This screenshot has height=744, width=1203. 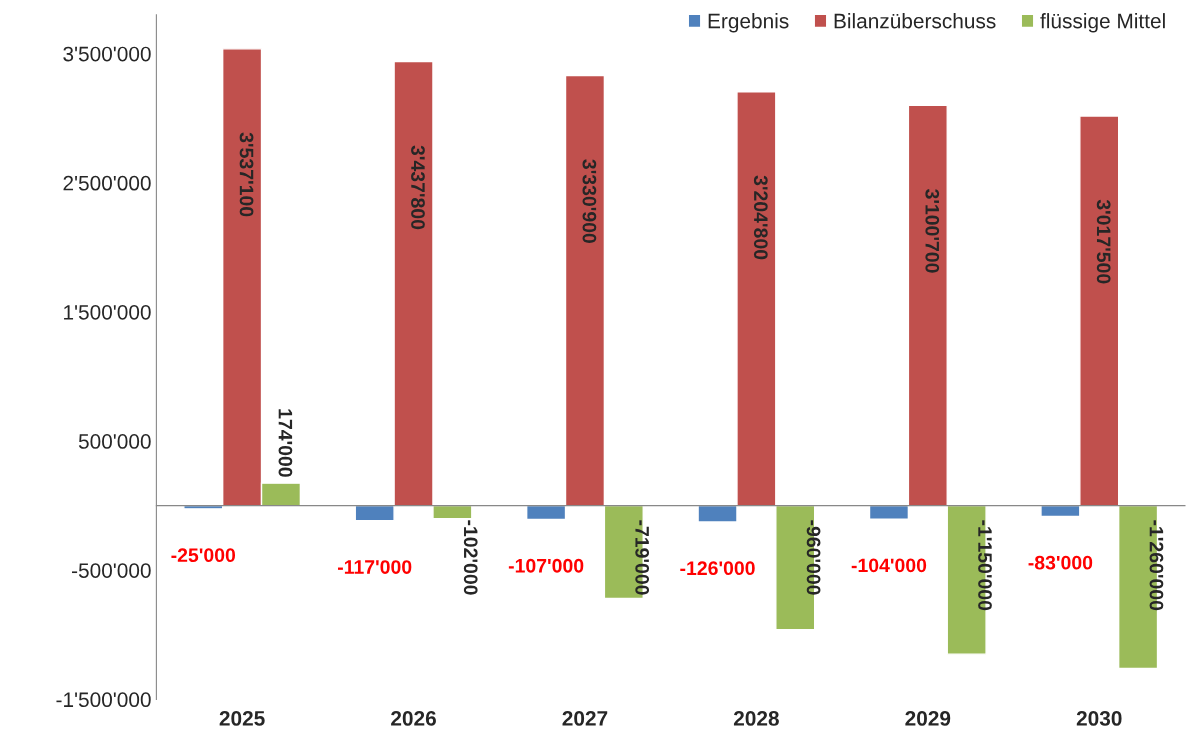 I want to click on x-tick-label: 2030, so click(x=1099, y=718).